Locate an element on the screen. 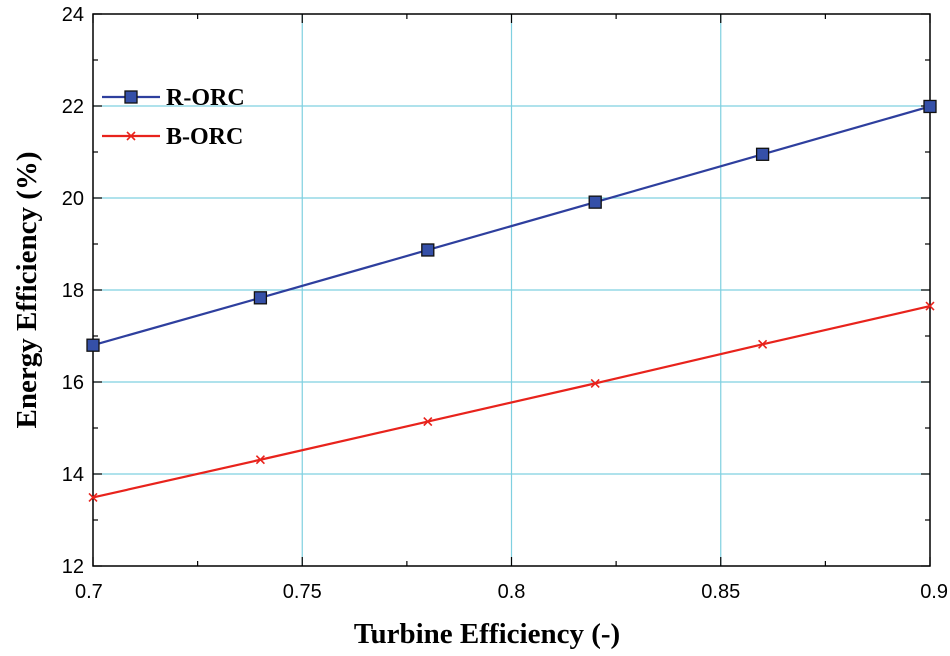 This screenshot has width=950, height=656. y-tick-label: 24 is located at coordinates (73, 15).